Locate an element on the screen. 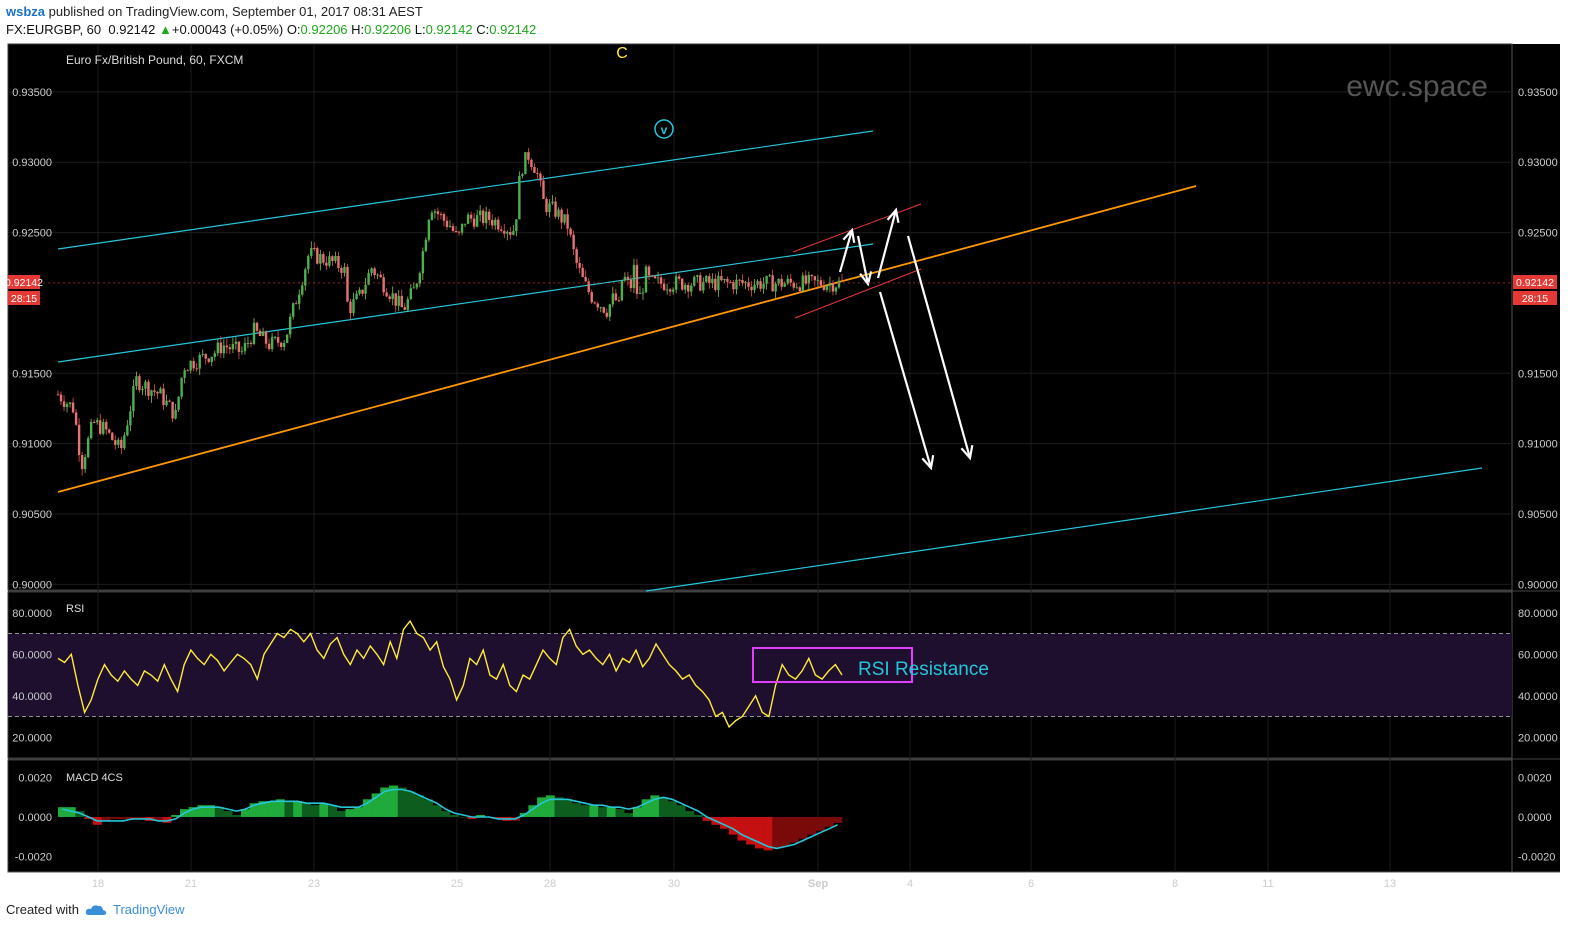 This screenshot has width=1572, height=930. x-tick-label: 8 is located at coordinates (1175, 884).